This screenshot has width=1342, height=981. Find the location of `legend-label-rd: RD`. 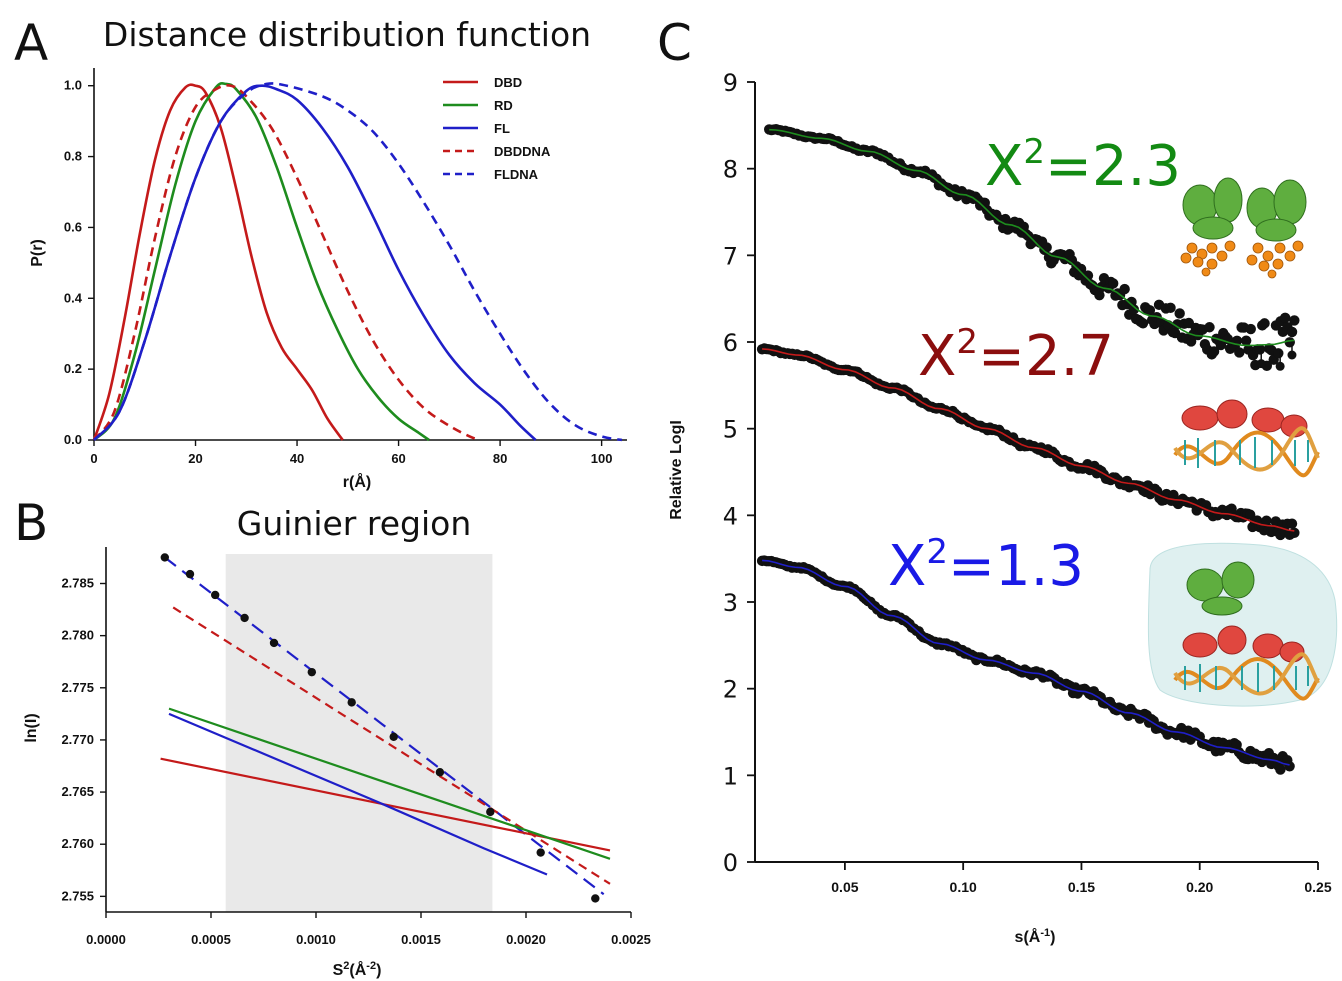

legend-label-rd: RD is located at coordinates (503, 105).